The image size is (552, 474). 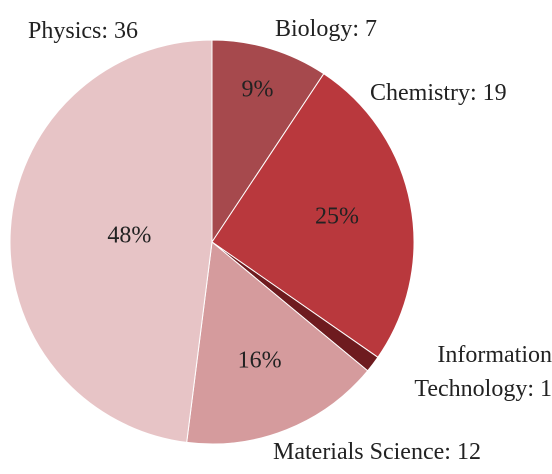 I want to click on slice-label: Chemistry: 19, so click(x=438, y=93).